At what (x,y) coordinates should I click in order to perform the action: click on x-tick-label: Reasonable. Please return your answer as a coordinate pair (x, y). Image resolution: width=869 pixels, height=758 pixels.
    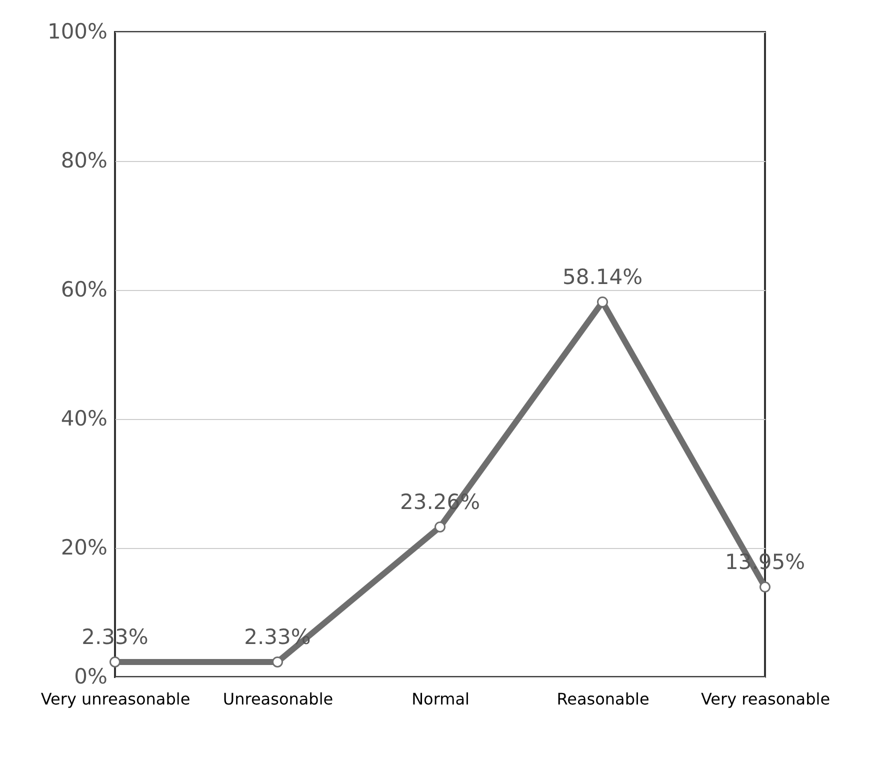
    Looking at the image, I should click on (603, 699).